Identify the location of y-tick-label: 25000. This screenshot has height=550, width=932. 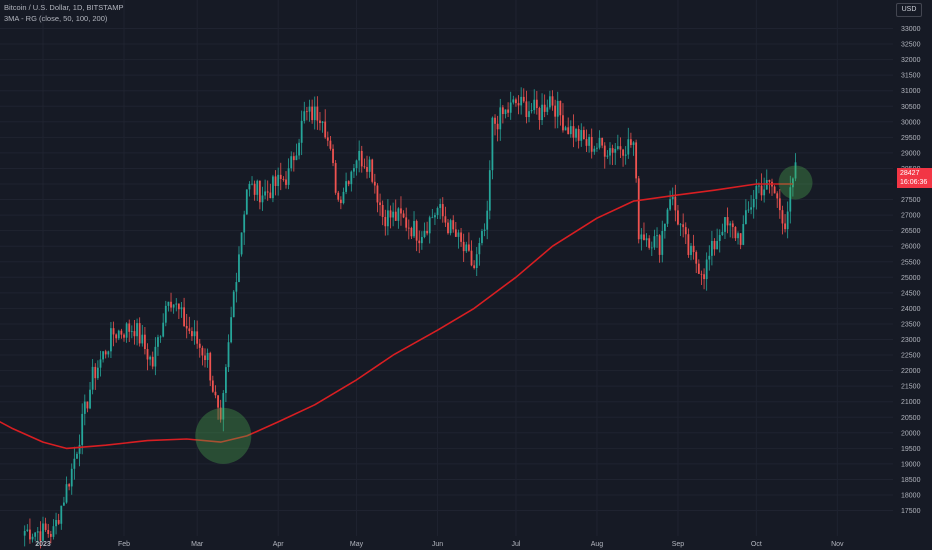
(911, 278).